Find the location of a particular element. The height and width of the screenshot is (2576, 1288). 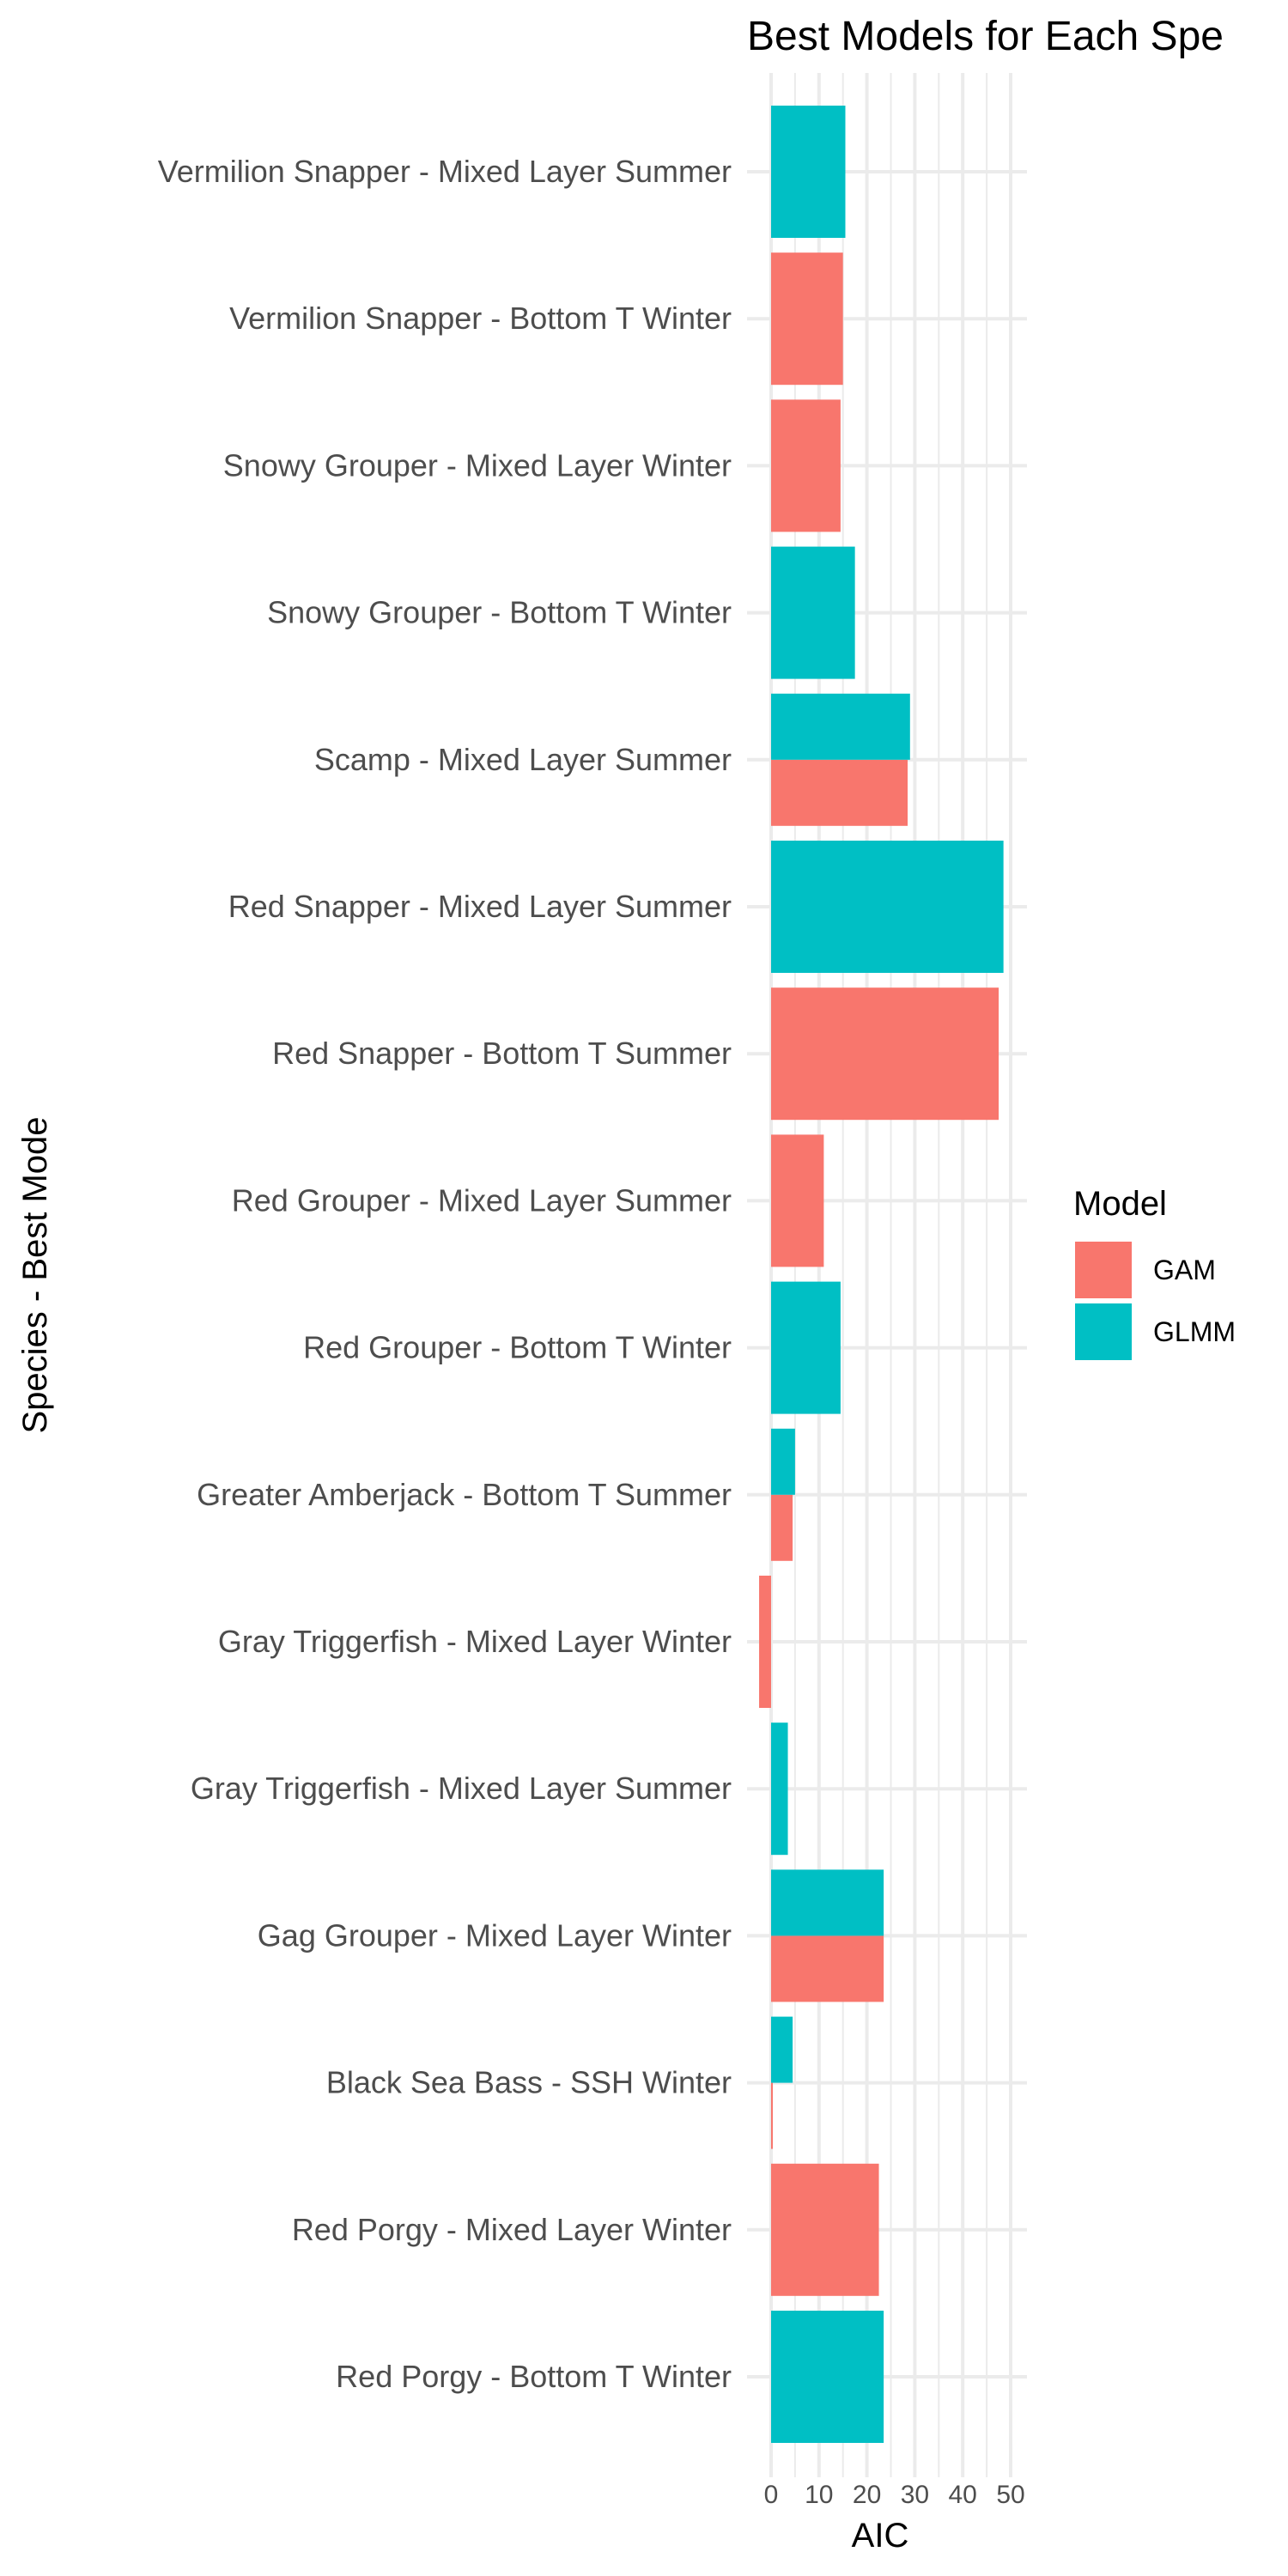

x-tick-label: 20 is located at coordinates (867, 2495).